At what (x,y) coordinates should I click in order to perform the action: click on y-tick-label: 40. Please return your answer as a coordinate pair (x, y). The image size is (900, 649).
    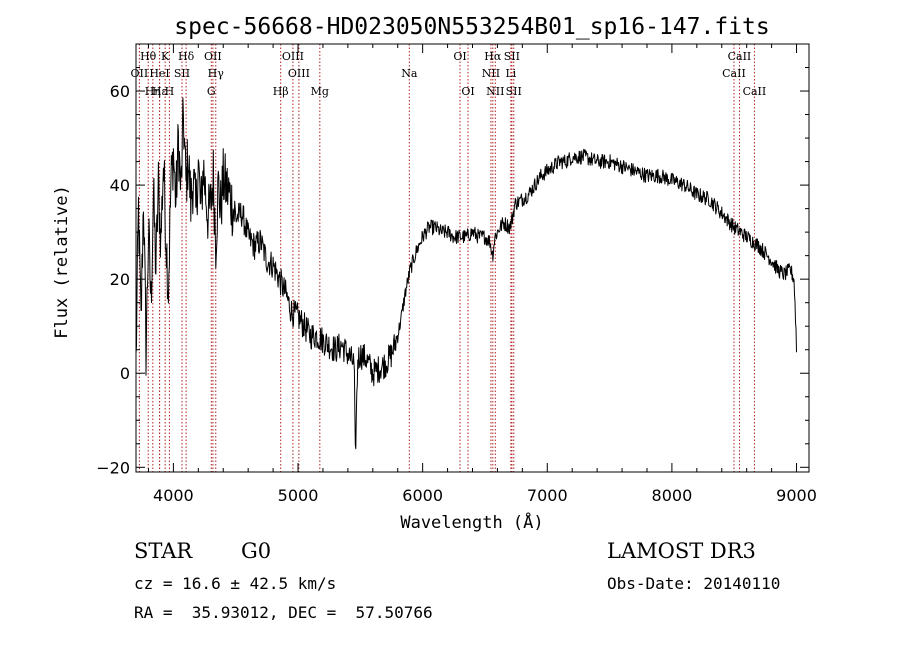
    Looking at the image, I should click on (120, 185).